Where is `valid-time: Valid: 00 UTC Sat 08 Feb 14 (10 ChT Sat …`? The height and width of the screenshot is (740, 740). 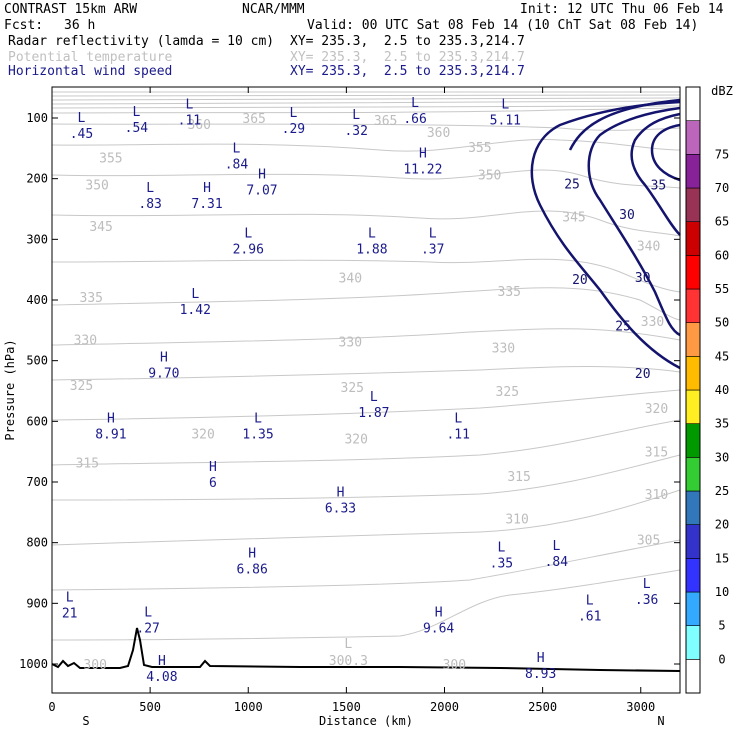 valid-time: Valid: 00 UTC Sat 08 Feb 14 (10 ChT Sat … is located at coordinates (503, 25).